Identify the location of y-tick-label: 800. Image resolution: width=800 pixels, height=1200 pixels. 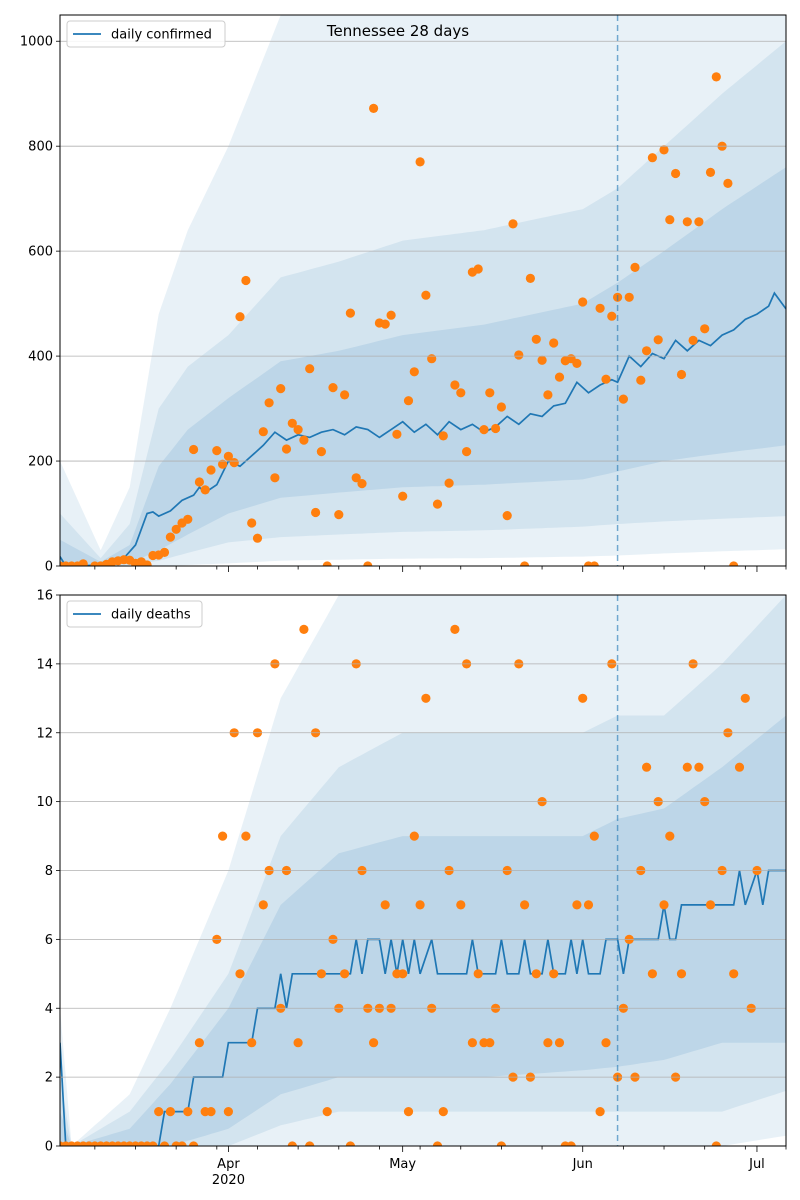
(40, 147).